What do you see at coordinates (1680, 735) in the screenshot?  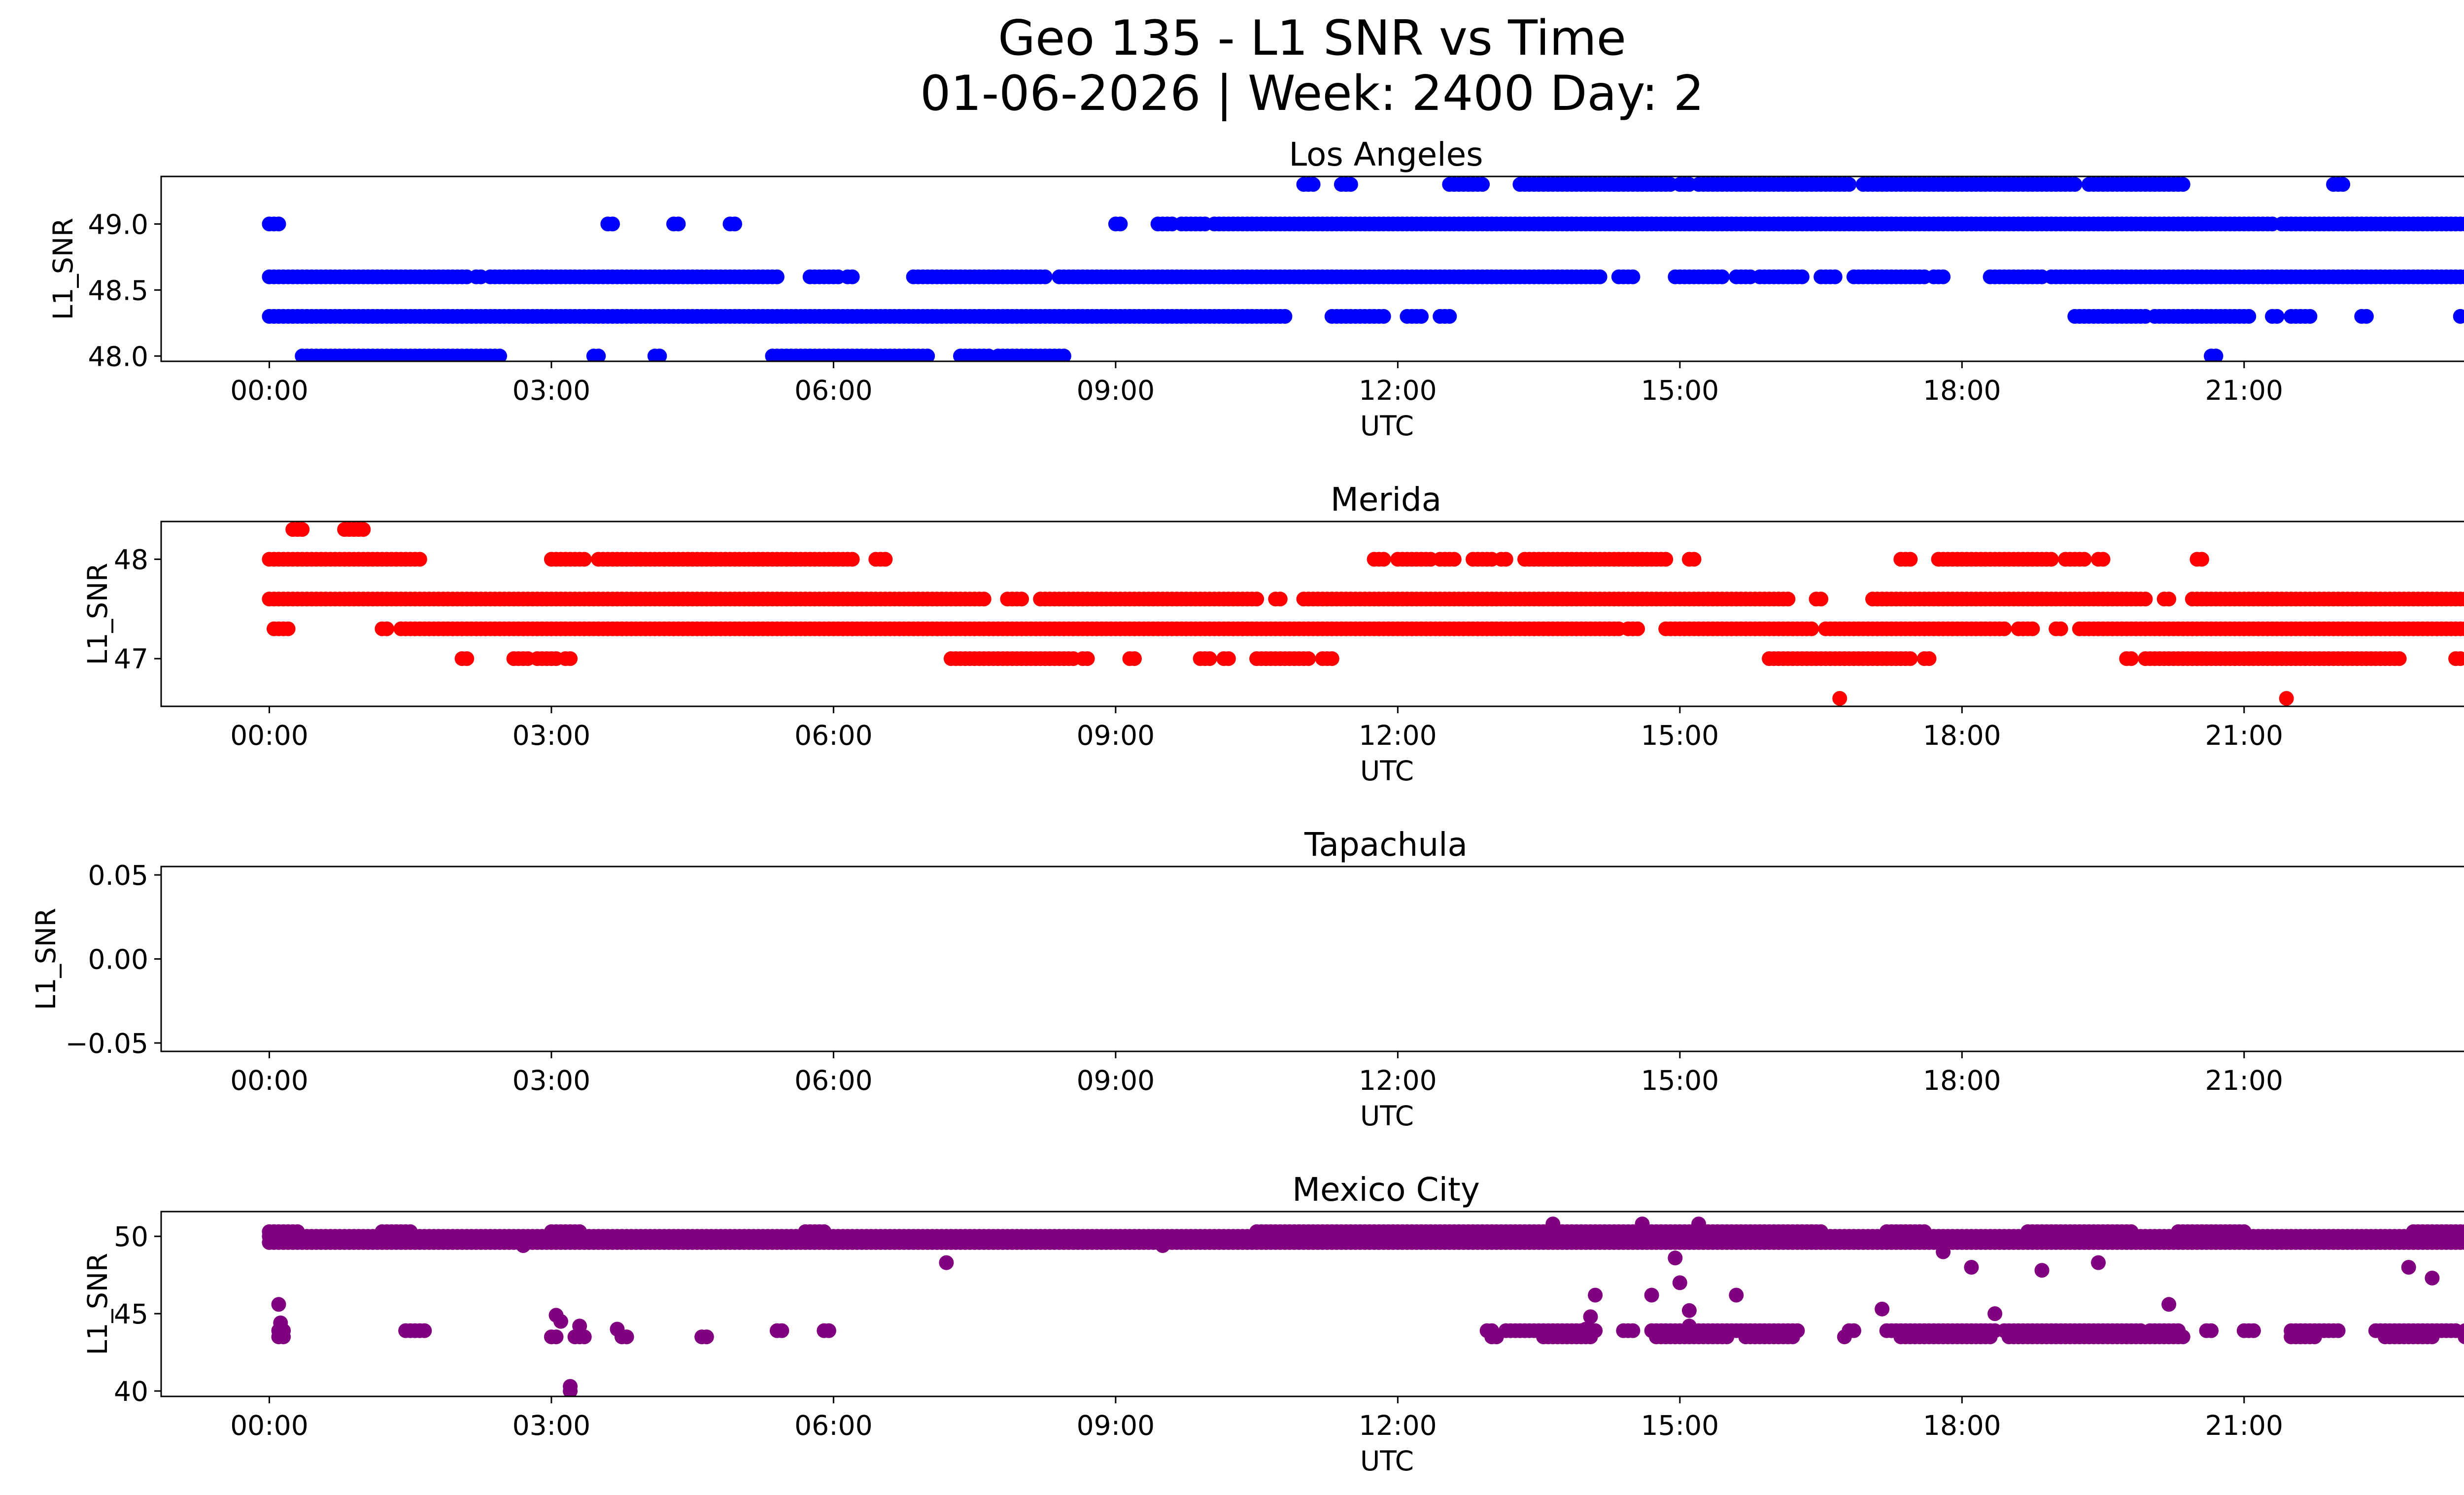 I see `x-tick-label: 15:00` at bounding box center [1680, 735].